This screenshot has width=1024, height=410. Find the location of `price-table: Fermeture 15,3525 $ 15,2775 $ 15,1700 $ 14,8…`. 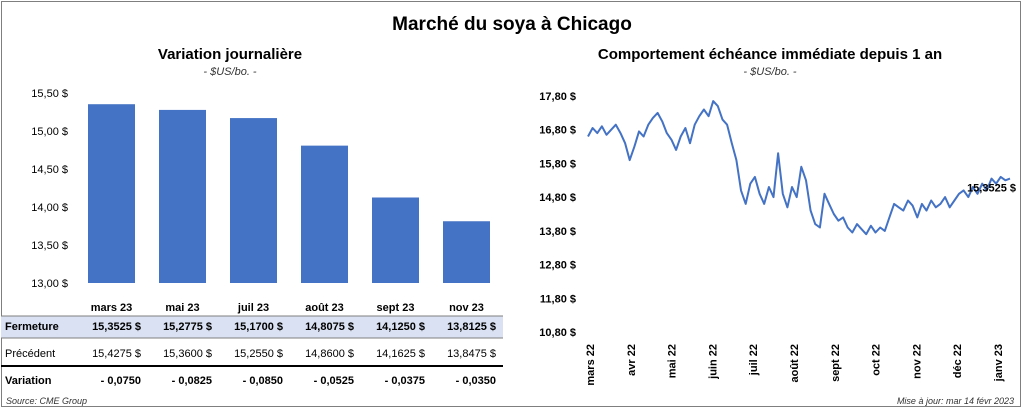

price-table: Fermeture 15,3525 $ 15,2775 $ 15,1700 $ 14,8… is located at coordinates (252, 351).